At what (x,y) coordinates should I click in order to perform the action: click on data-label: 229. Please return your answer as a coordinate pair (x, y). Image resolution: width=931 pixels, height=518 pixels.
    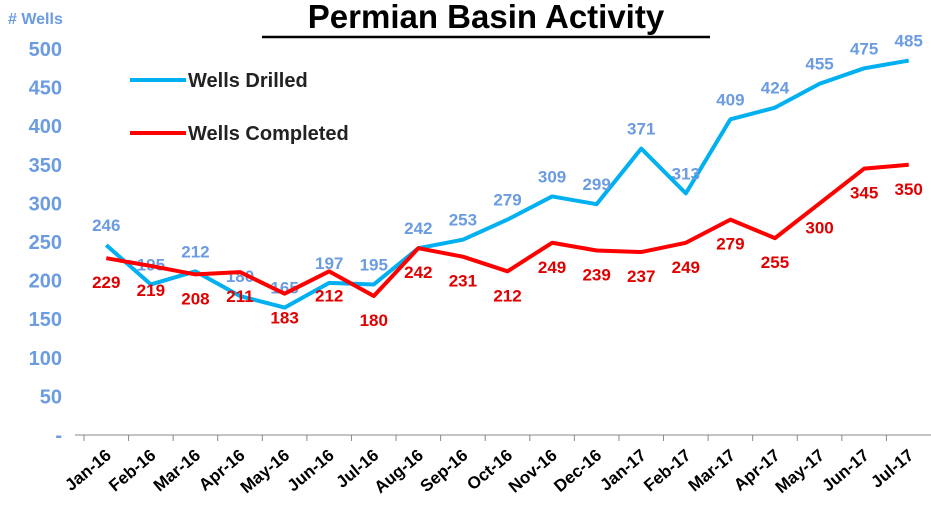
    Looking at the image, I should click on (106, 282).